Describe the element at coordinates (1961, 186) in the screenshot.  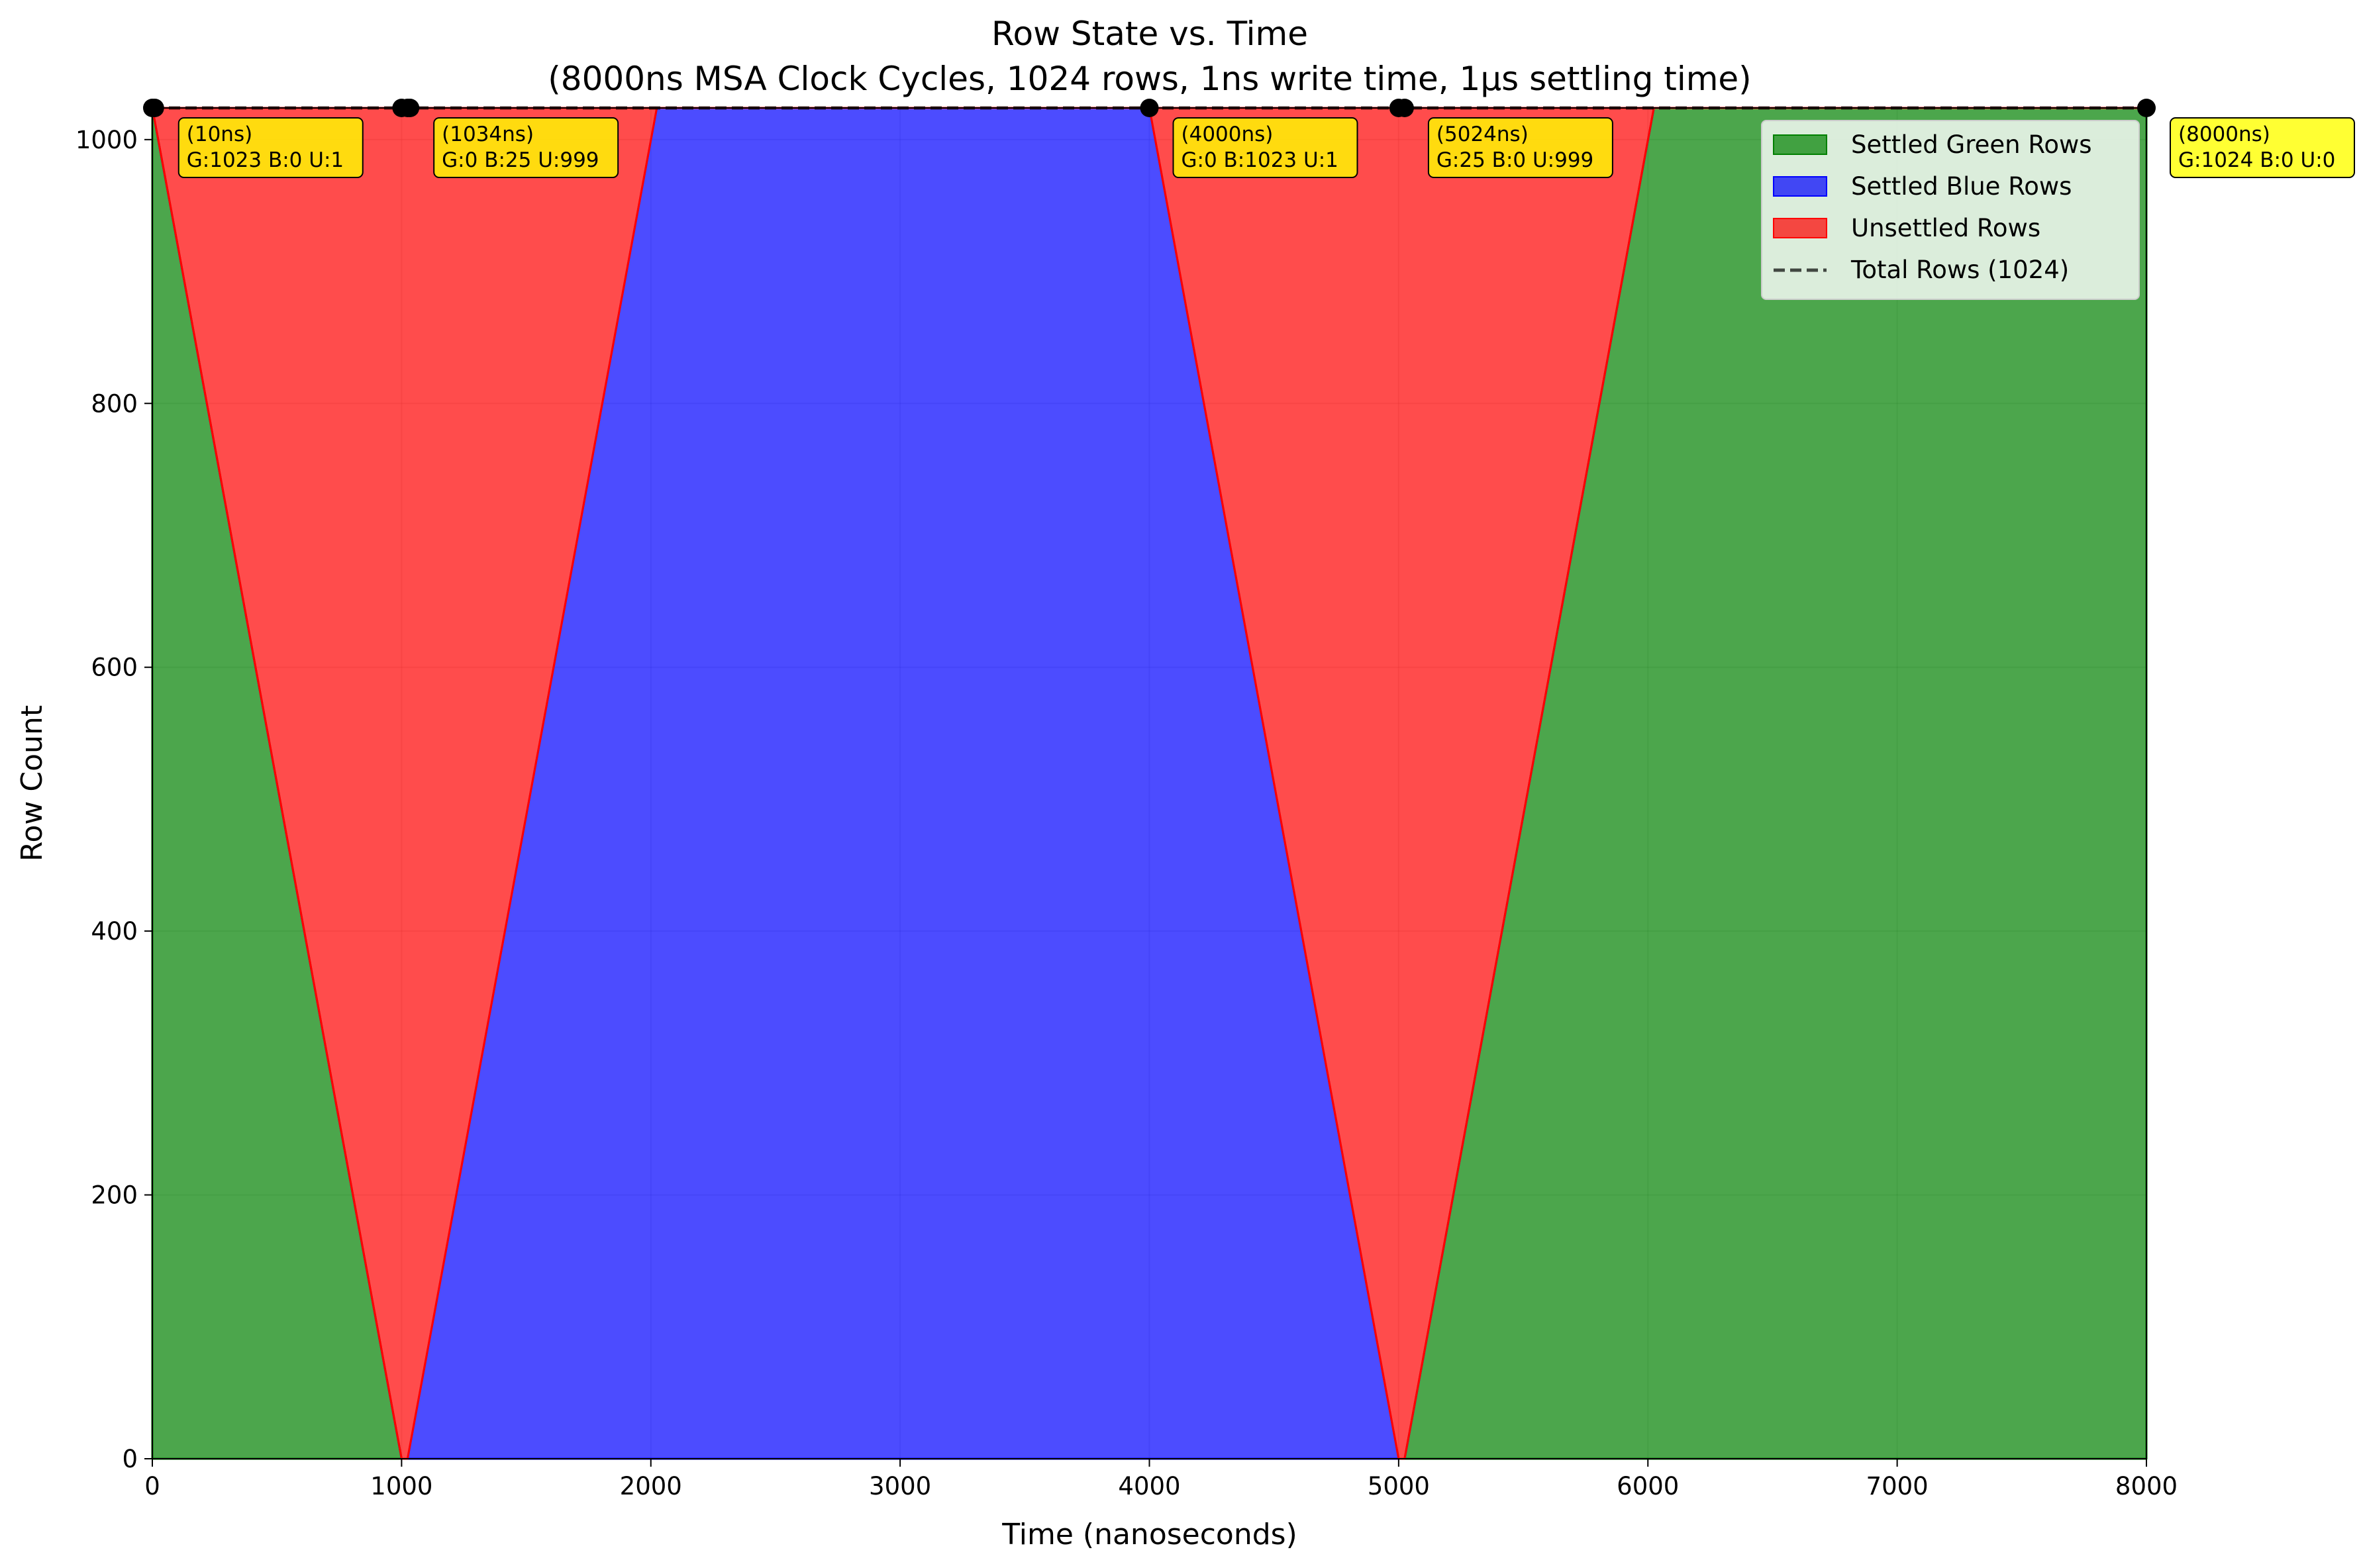
I see `legend-label-blue: Settled Blue Rows` at that location.